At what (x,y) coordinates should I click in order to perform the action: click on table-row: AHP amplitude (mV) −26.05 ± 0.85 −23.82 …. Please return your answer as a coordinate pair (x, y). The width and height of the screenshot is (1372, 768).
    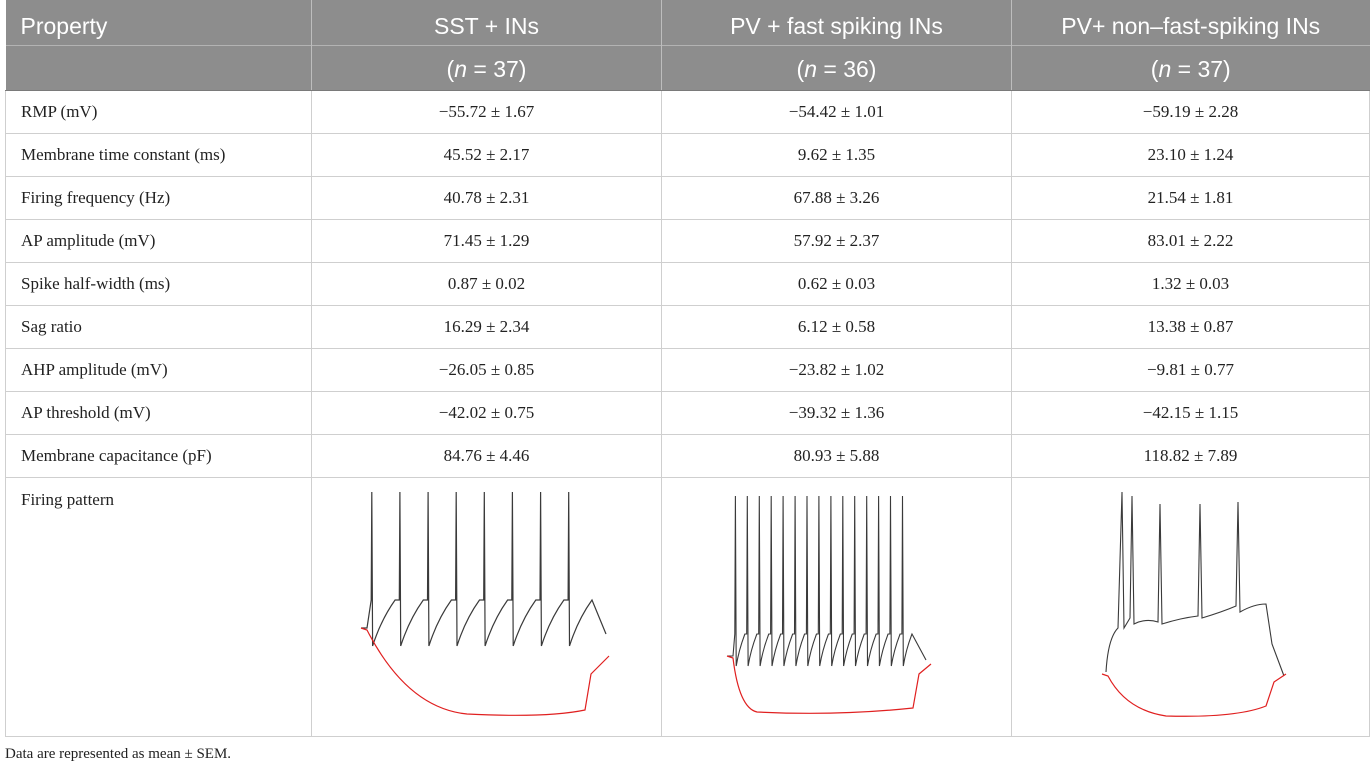
    Looking at the image, I should click on (687, 370).